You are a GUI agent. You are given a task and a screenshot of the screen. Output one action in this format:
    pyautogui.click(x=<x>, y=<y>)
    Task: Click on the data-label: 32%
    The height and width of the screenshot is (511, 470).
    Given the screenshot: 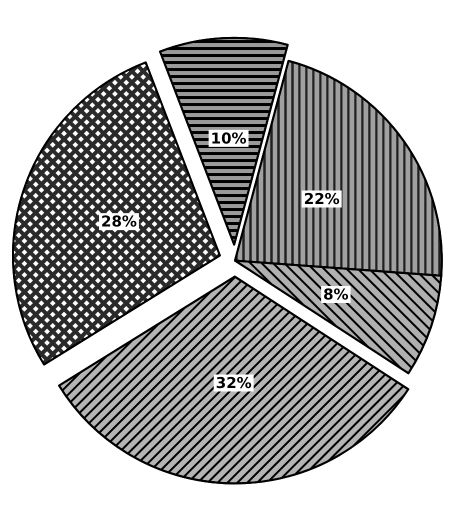 What is the action you would take?
    pyautogui.click(x=234, y=383)
    